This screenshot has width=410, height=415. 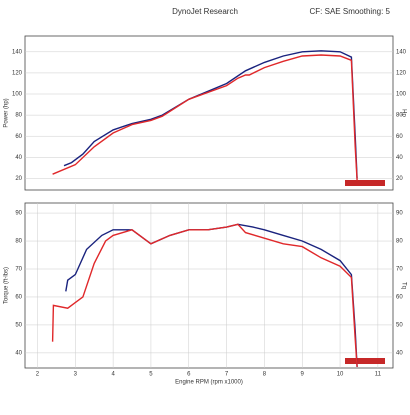 I want to click on y2-axis-label: Hp, so click(x=403, y=113).